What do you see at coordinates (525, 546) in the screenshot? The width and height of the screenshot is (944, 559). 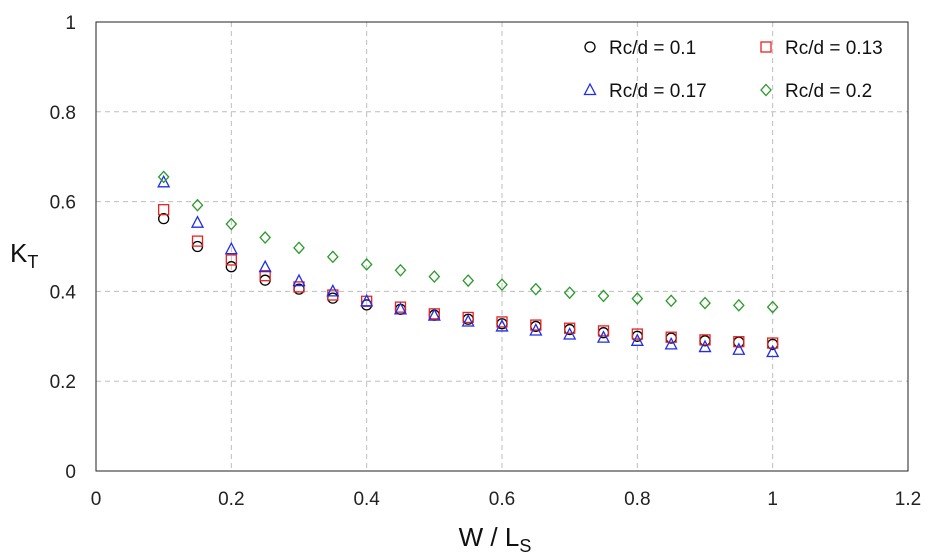 I see `x-axis-title-subscript: S` at bounding box center [525, 546].